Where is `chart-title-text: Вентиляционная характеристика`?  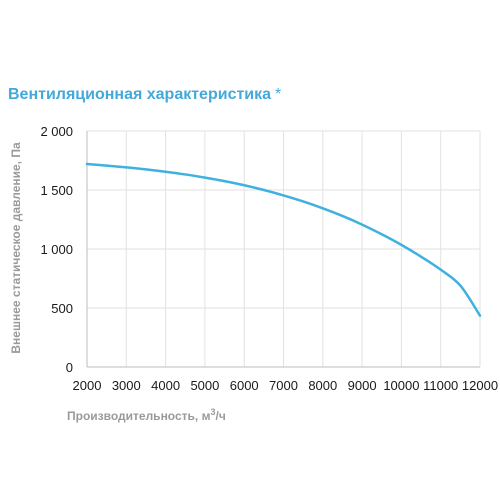
chart-title-text: Вентиляционная характеристика is located at coordinates (140, 94).